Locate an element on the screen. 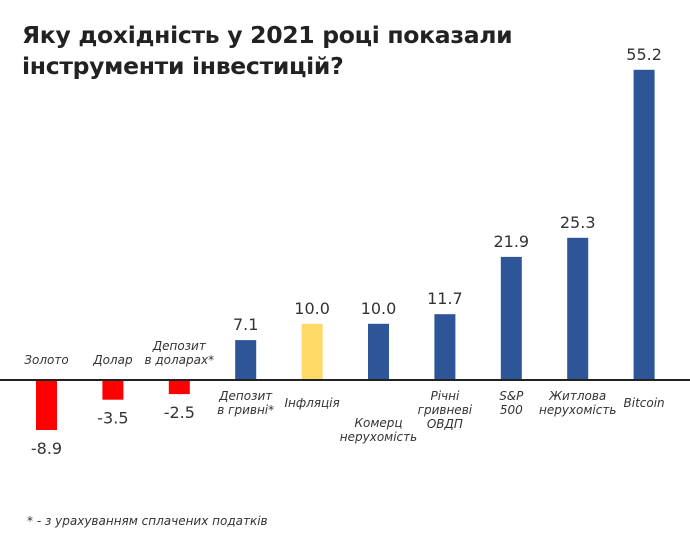 The image size is (690, 548). category-label-line: Долар is located at coordinates (112, 360).